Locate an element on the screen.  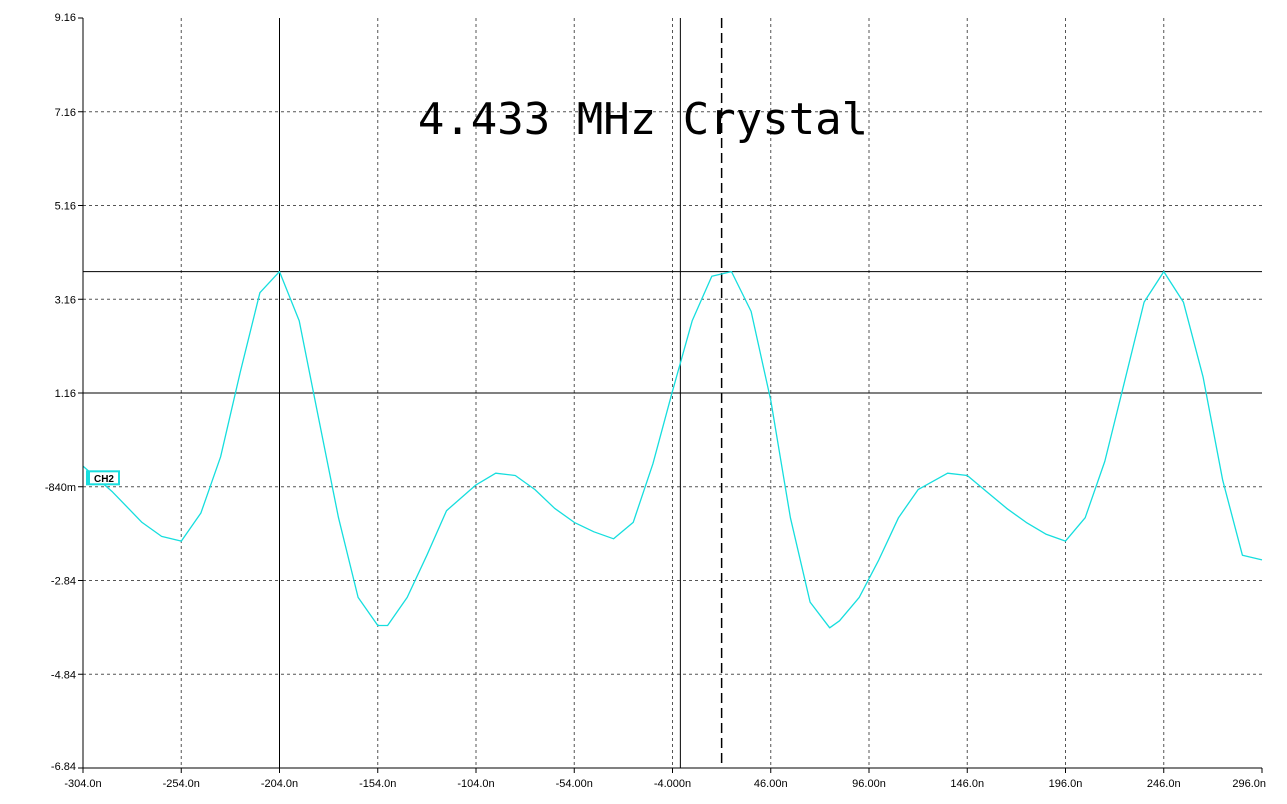
chart-title: 4.433 MHz Crystal is located at coordinates (643, 119).